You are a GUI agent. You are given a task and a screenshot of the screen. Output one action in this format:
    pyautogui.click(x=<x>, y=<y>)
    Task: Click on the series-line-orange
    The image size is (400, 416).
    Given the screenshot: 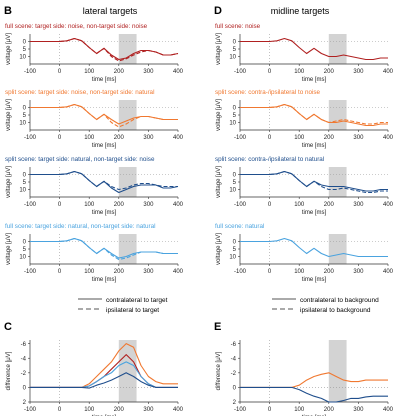 What is the action you would take?
    pyautogui.click(x=104, y=365)
    